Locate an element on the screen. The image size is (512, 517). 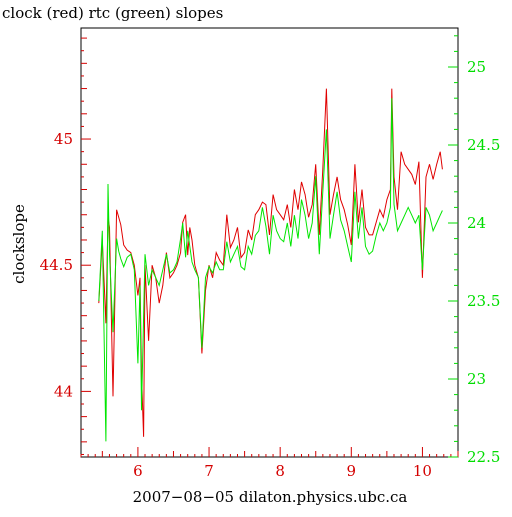
x-tick-label: 7 is located at coordinates (209, 471).